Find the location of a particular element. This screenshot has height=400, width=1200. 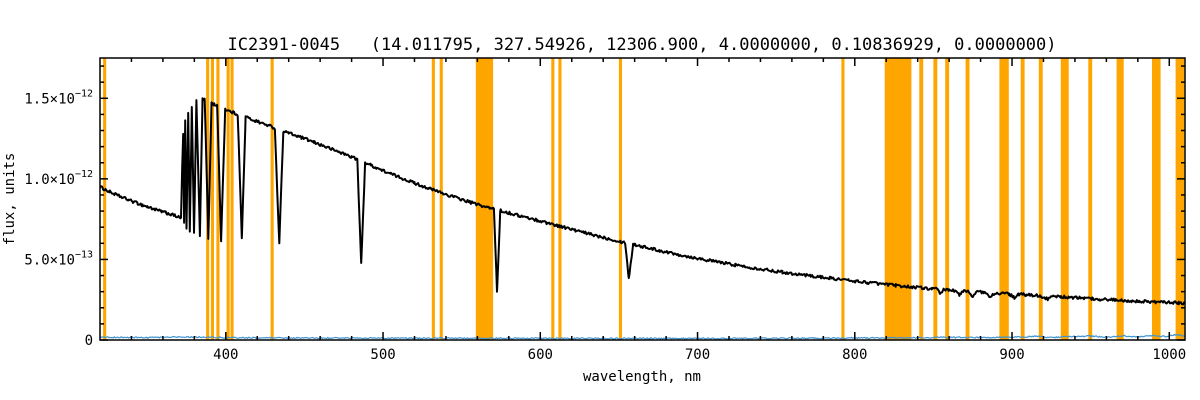

x-tick-label: 1000 is located at coordinates (1169, 355).